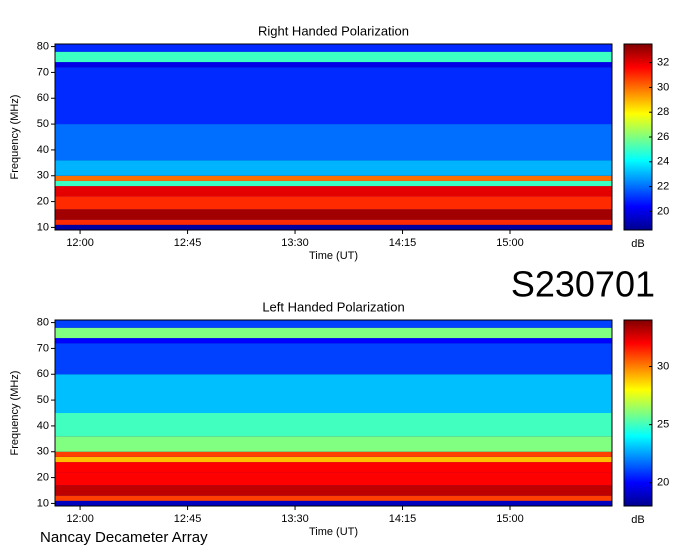 This screenshot has width=680, height=552. I want to click on colorbar-tick-label: 22, so click(663, 187).